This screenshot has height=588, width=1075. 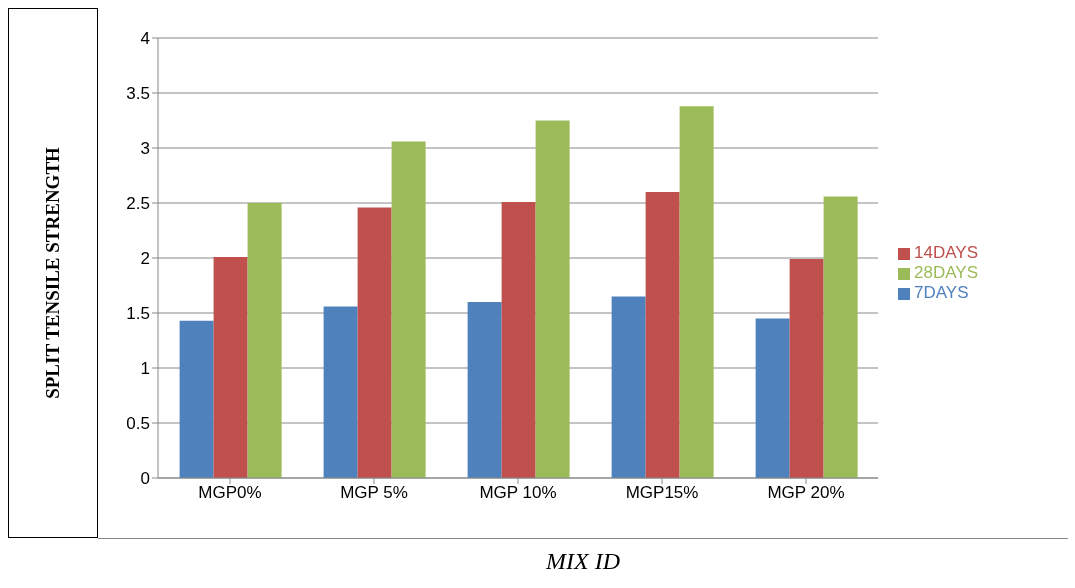 I want to click on y-tick-label: 1, so click(x=145, y=369).